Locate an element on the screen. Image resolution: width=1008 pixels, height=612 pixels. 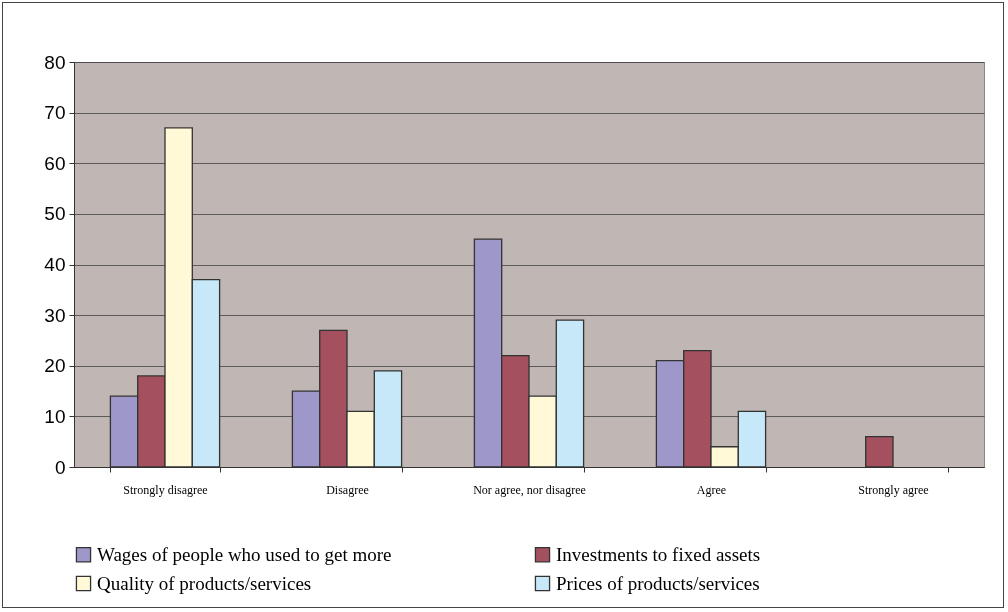
y-tick-label: 0 is located at coordinates (60, 467).